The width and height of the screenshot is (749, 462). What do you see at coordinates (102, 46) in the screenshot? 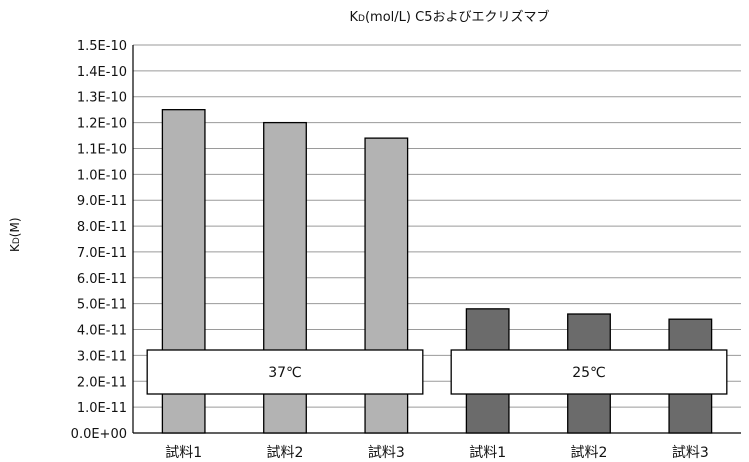
I see `y-tick-label: 1.5E-10` at bounding box center [102, 46].